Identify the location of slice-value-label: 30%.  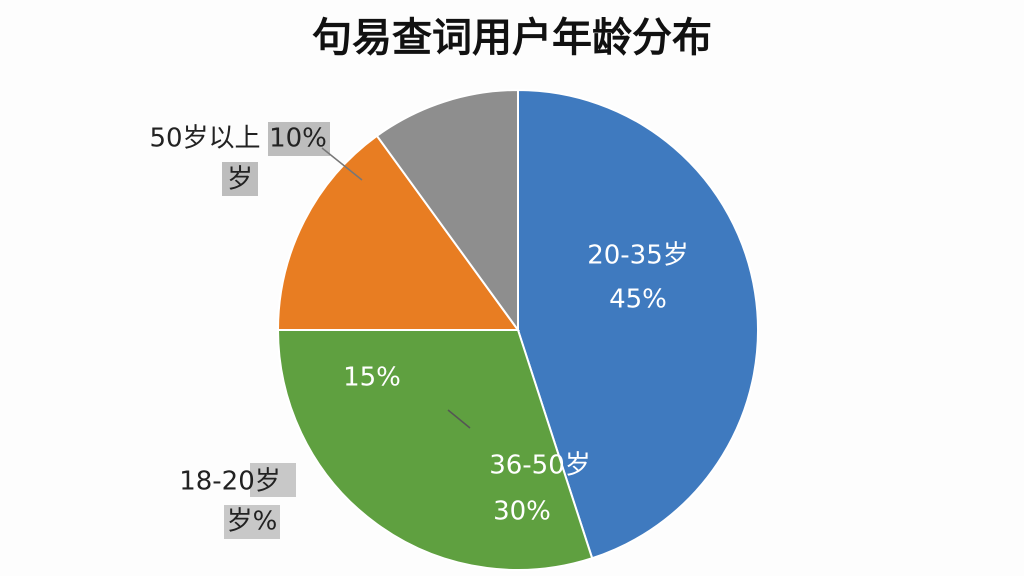
(522, 512).